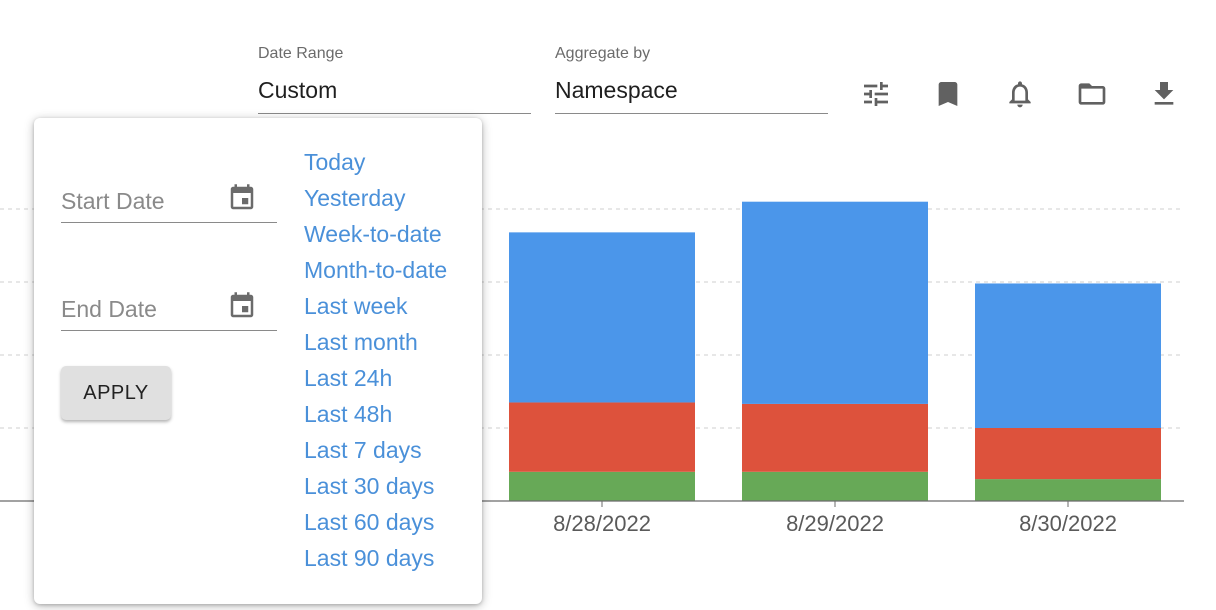 Image resolution: width=1216 pixels, height=610 pixels. What do you see at coordinates (948, 94) in the screenshot?
I see `bookmark-icon` at bounding box center [948, 94].